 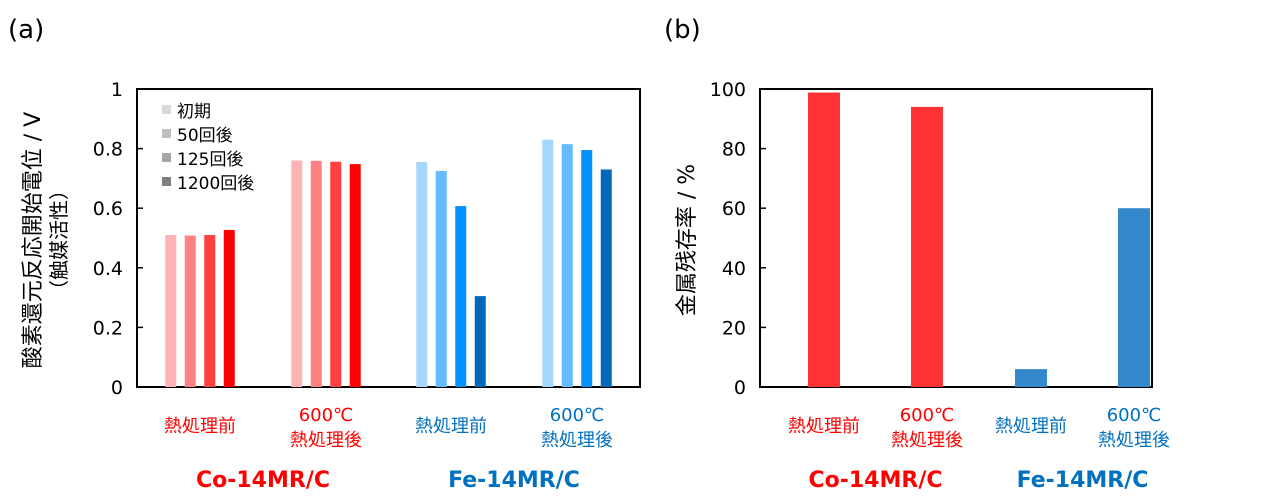 I want to click on legend-label: 1200回後, so click(x=215, y=184).